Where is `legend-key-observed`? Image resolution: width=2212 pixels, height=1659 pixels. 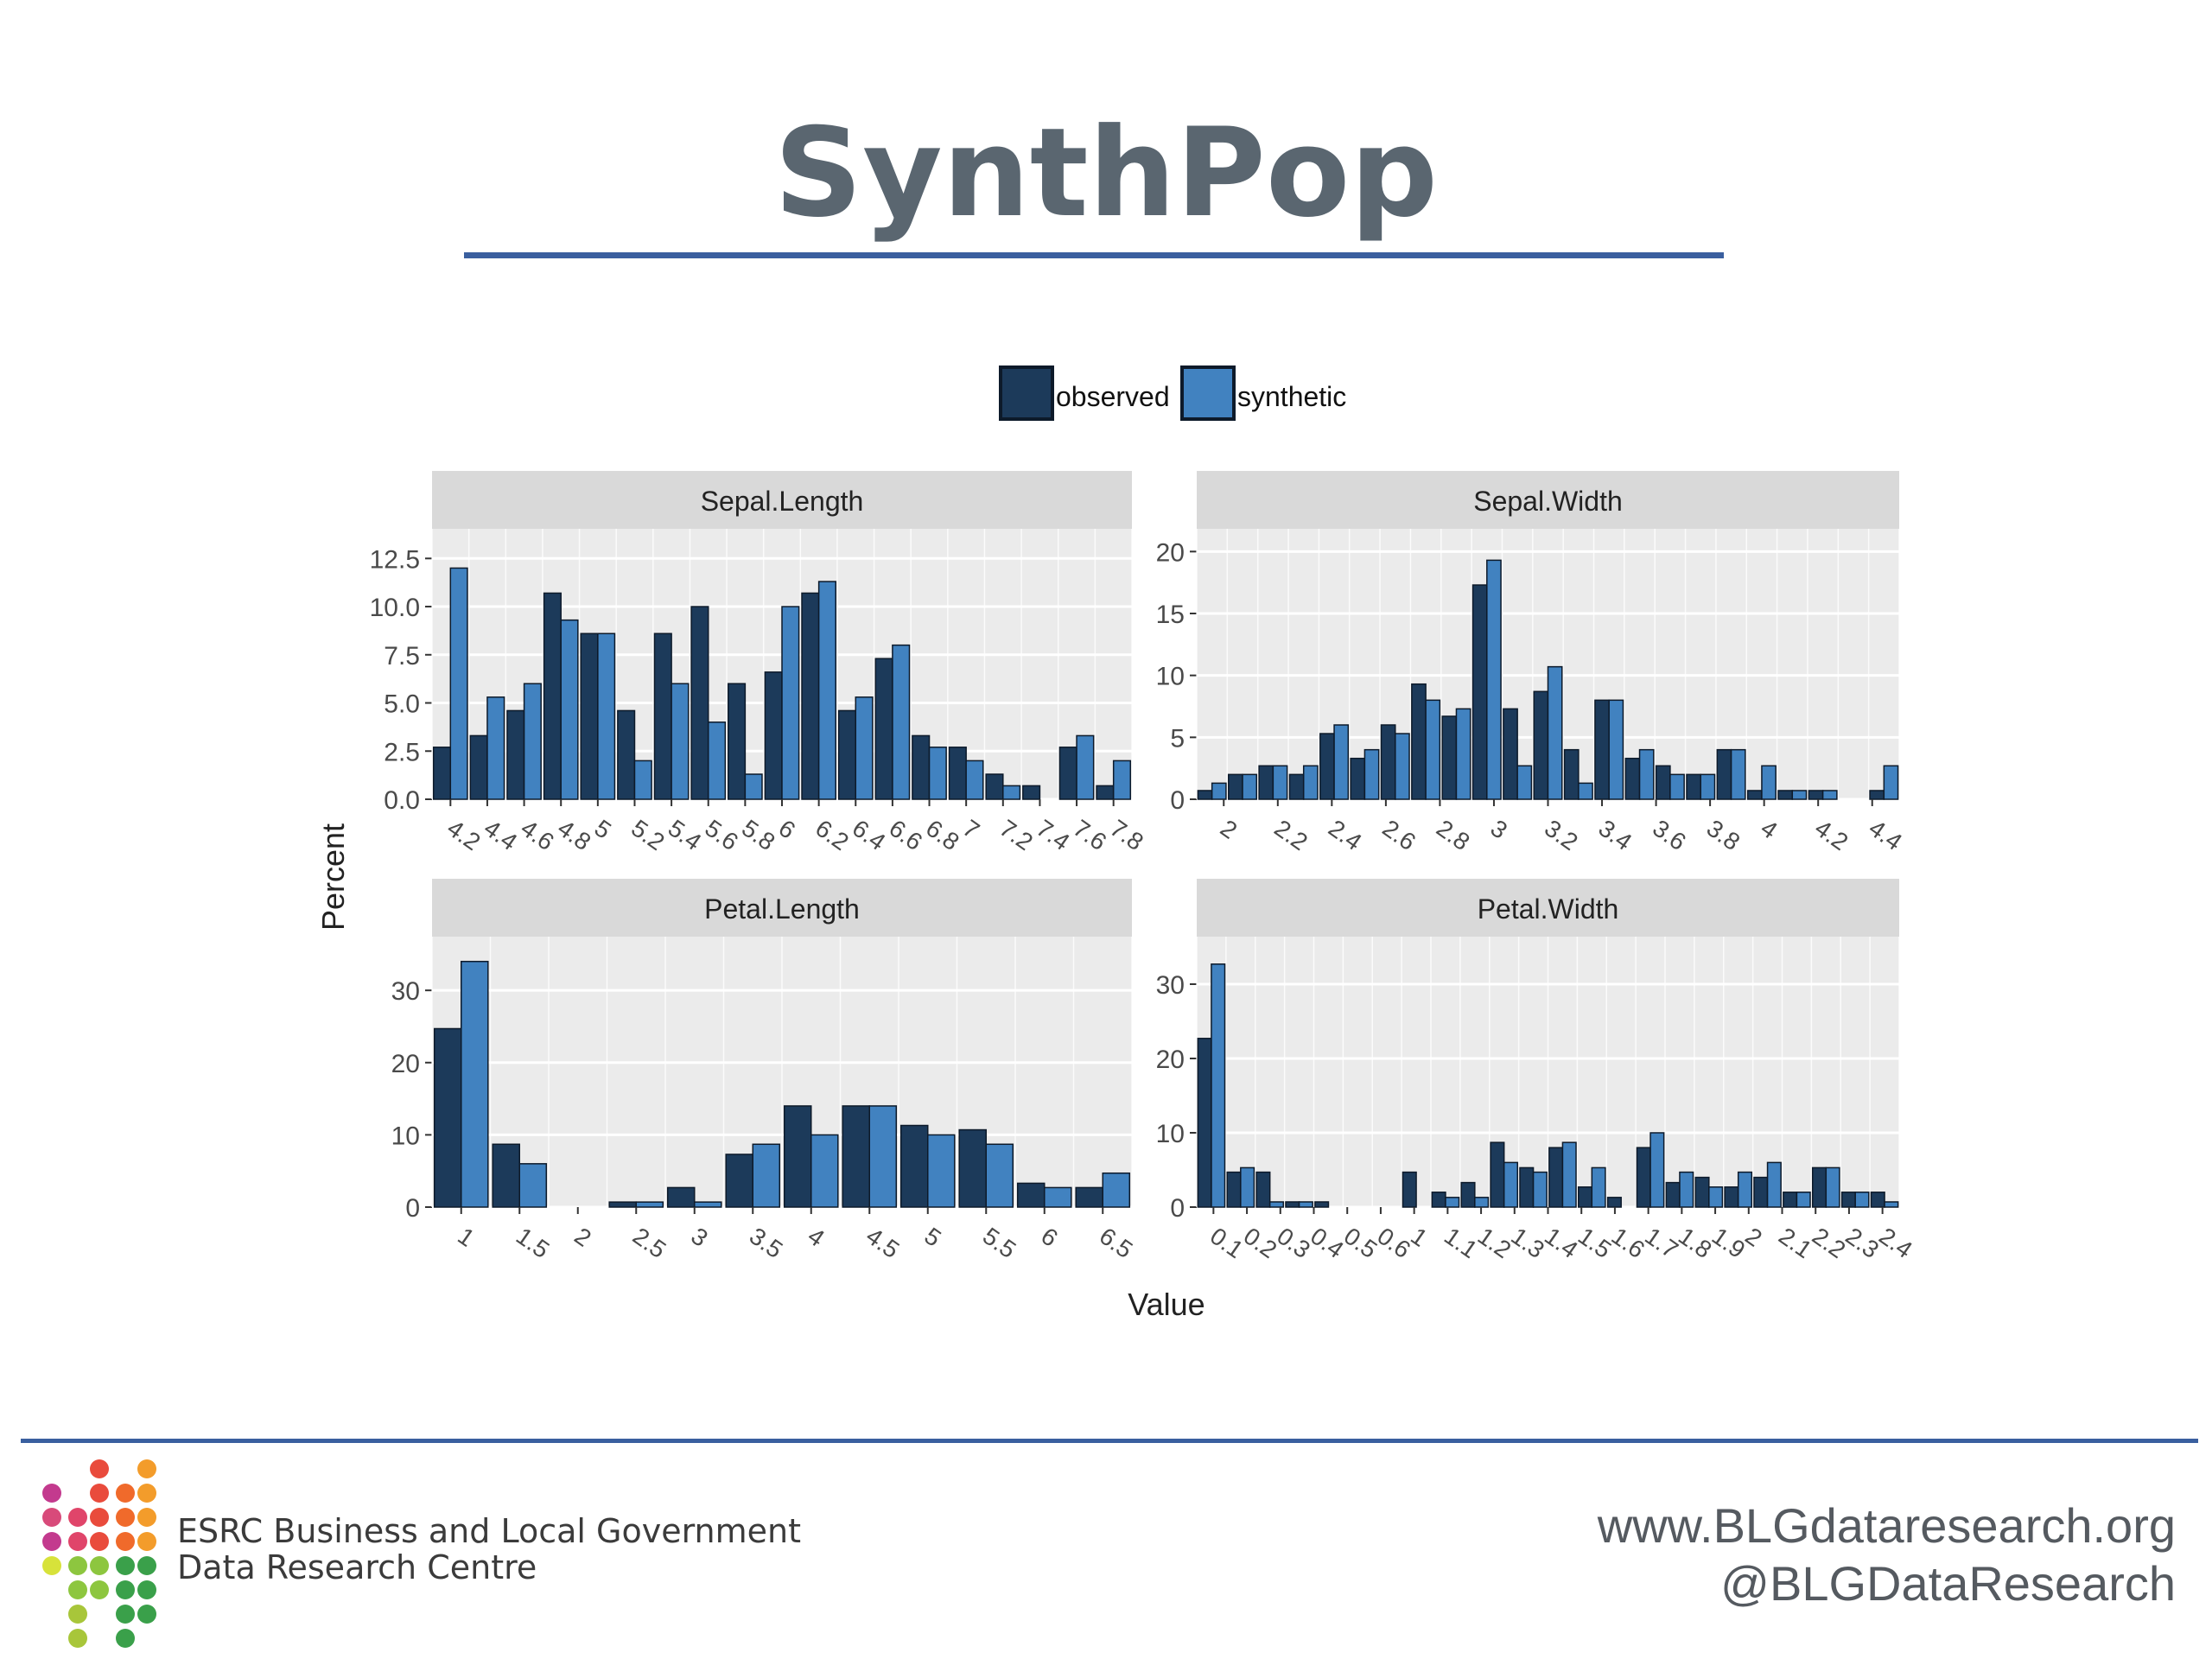 legend-key-observed is located at coordinates (1026, 393).